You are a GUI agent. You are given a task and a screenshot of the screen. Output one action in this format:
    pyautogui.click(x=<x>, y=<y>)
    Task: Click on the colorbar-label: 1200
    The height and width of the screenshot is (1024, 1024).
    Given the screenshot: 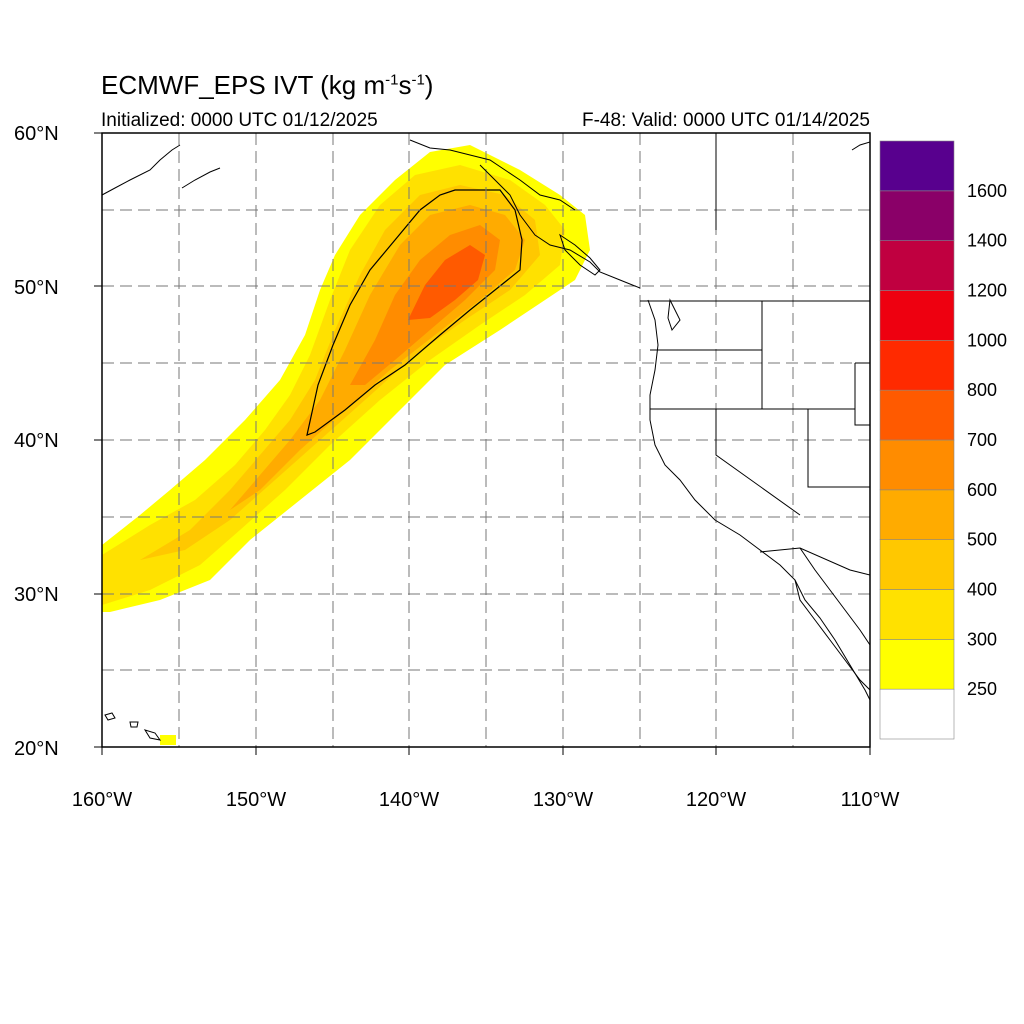 What is the action you would take?
    pyautogui.click(x=987, y=291)
    